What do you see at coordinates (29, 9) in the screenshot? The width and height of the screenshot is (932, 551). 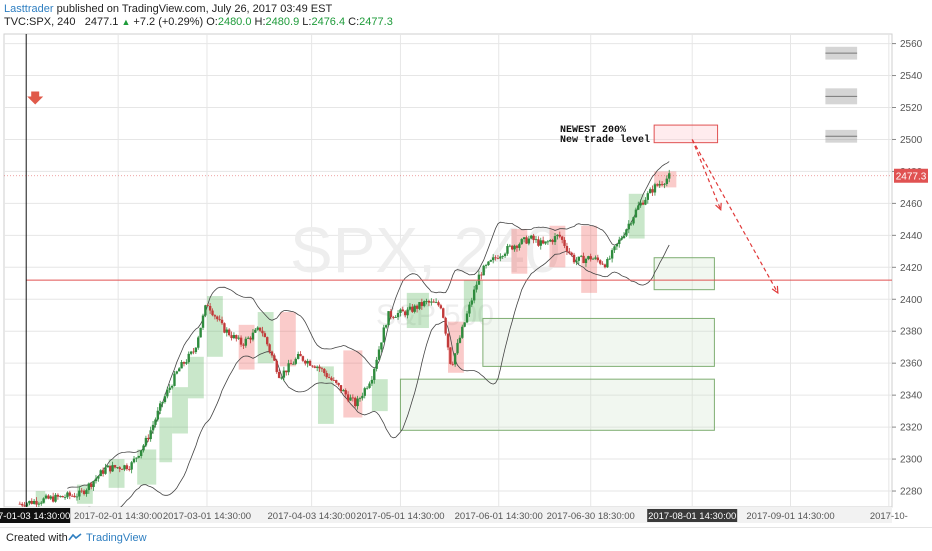 I see `author-link: Lasttrader` at bounding box center [29, 9].